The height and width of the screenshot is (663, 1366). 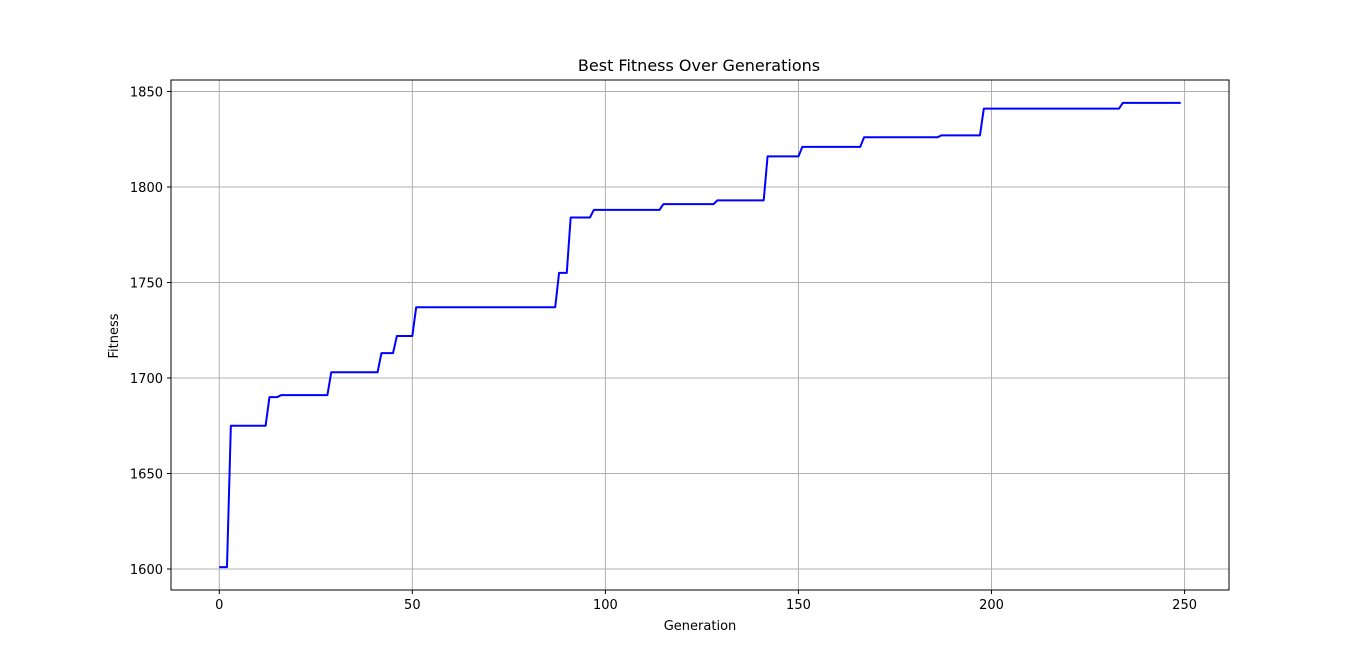 What do you see at coordinates (699, 65) in the screenshot?
I see `chart-title: Best Fitness Over Generations` at bounding box center [699, 65].